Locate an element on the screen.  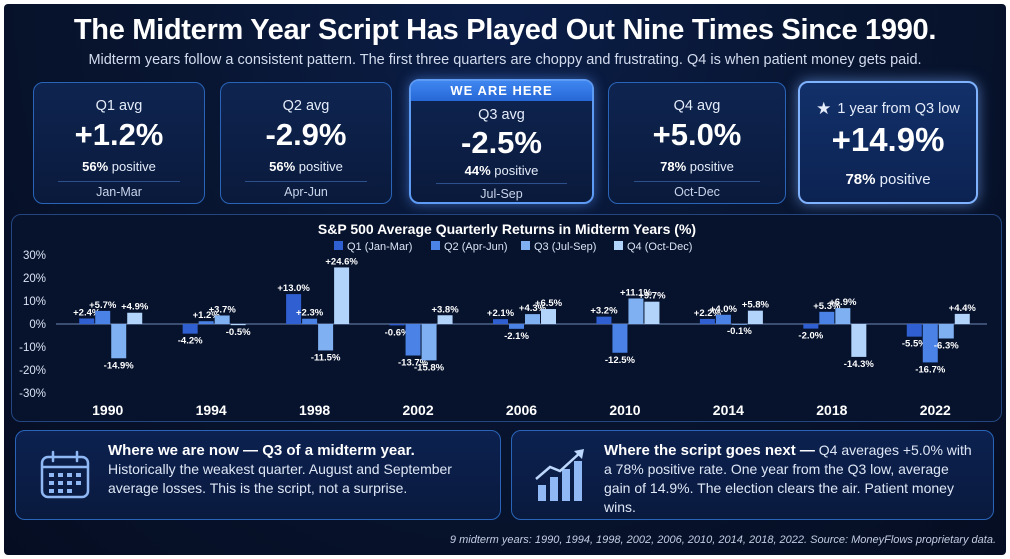
data-label: -2.0% is located at coordinates (810, 336).